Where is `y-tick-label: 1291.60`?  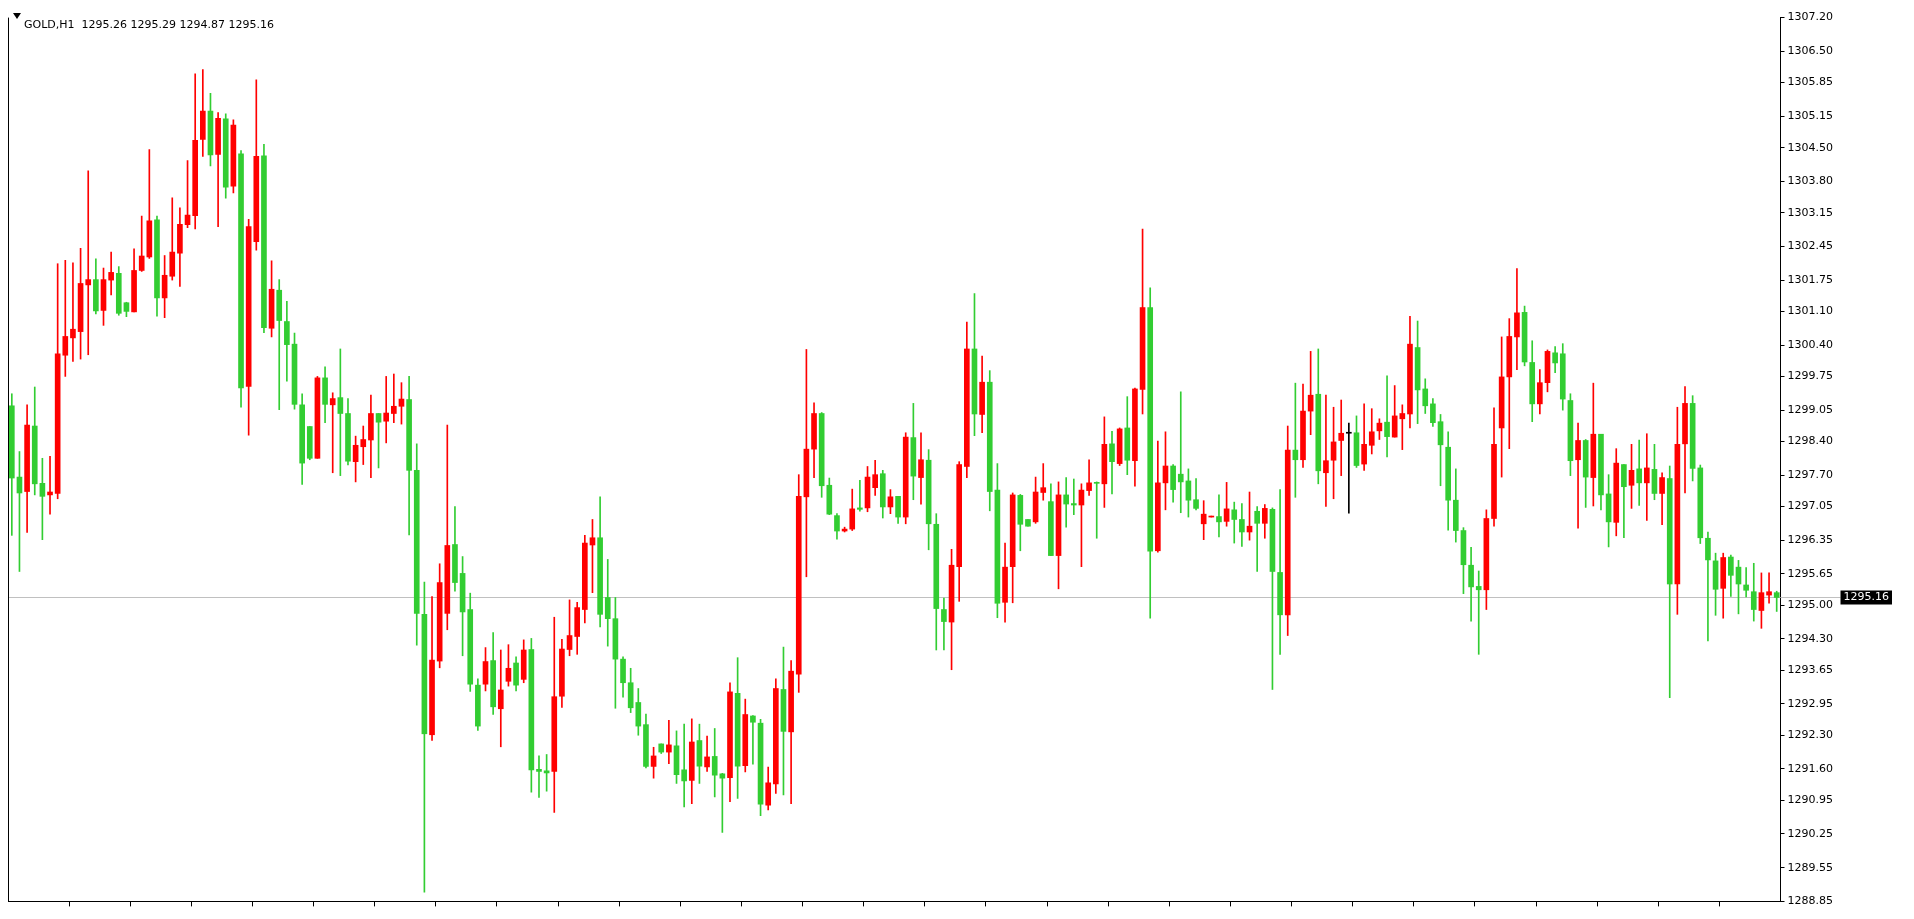 y-tick-label: 1291.60 is located at coordinates (1810, 768).